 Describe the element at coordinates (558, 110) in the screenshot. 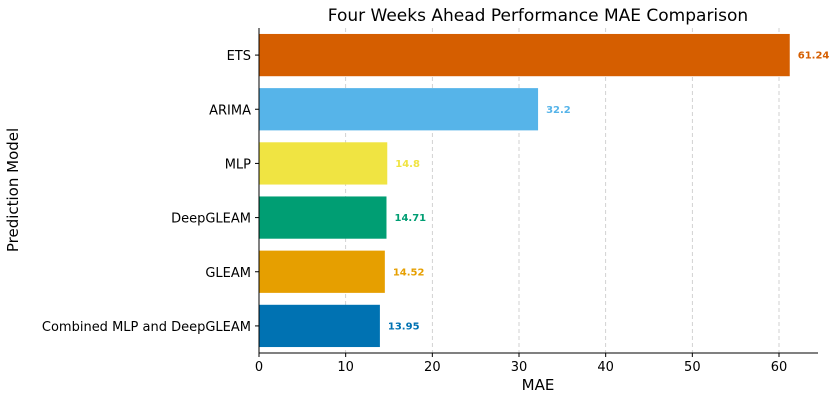

I see `bar-value-label: 32.2` at that location.